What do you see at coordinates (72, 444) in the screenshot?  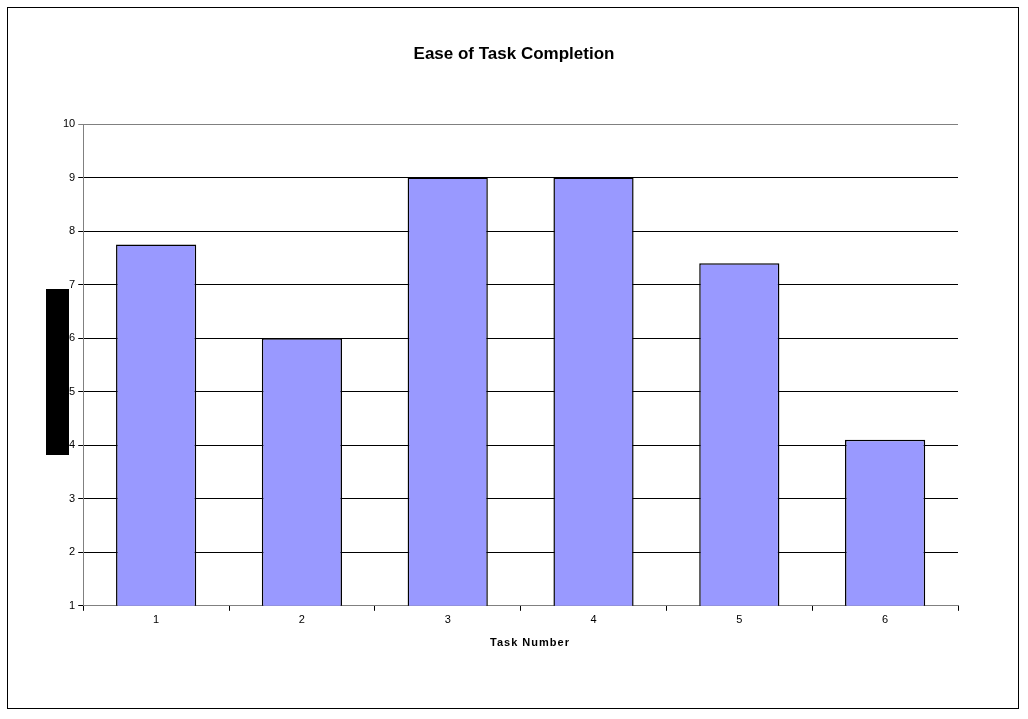 I see `y-tick-label: 4` at bounding box center [72, 444].